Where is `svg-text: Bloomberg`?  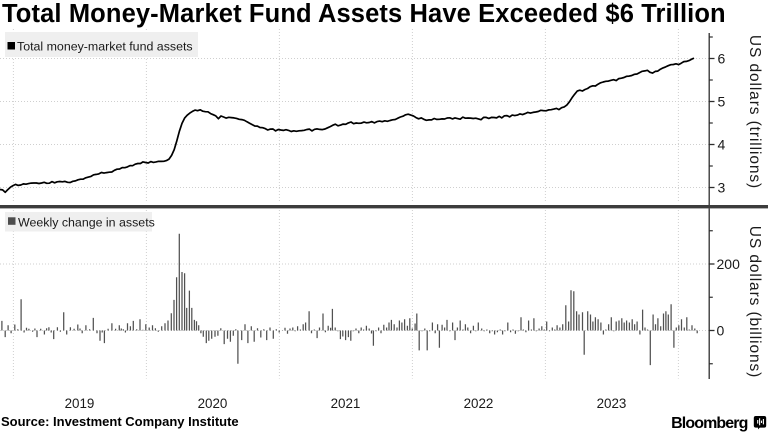 svg-text: Bloomberg is located at coordinates (709, 423).